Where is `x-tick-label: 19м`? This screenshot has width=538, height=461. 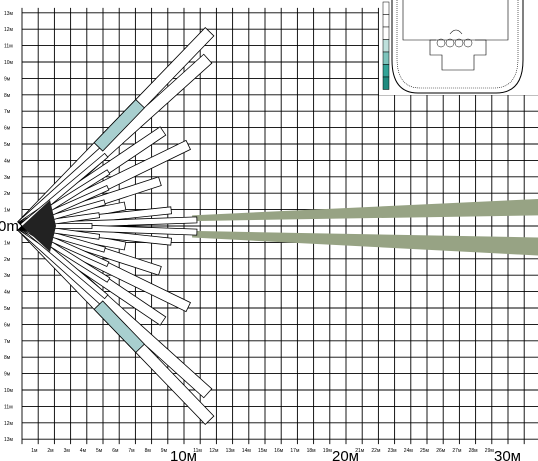 x-tick-label: 19м is located at coordinates (328, 451).